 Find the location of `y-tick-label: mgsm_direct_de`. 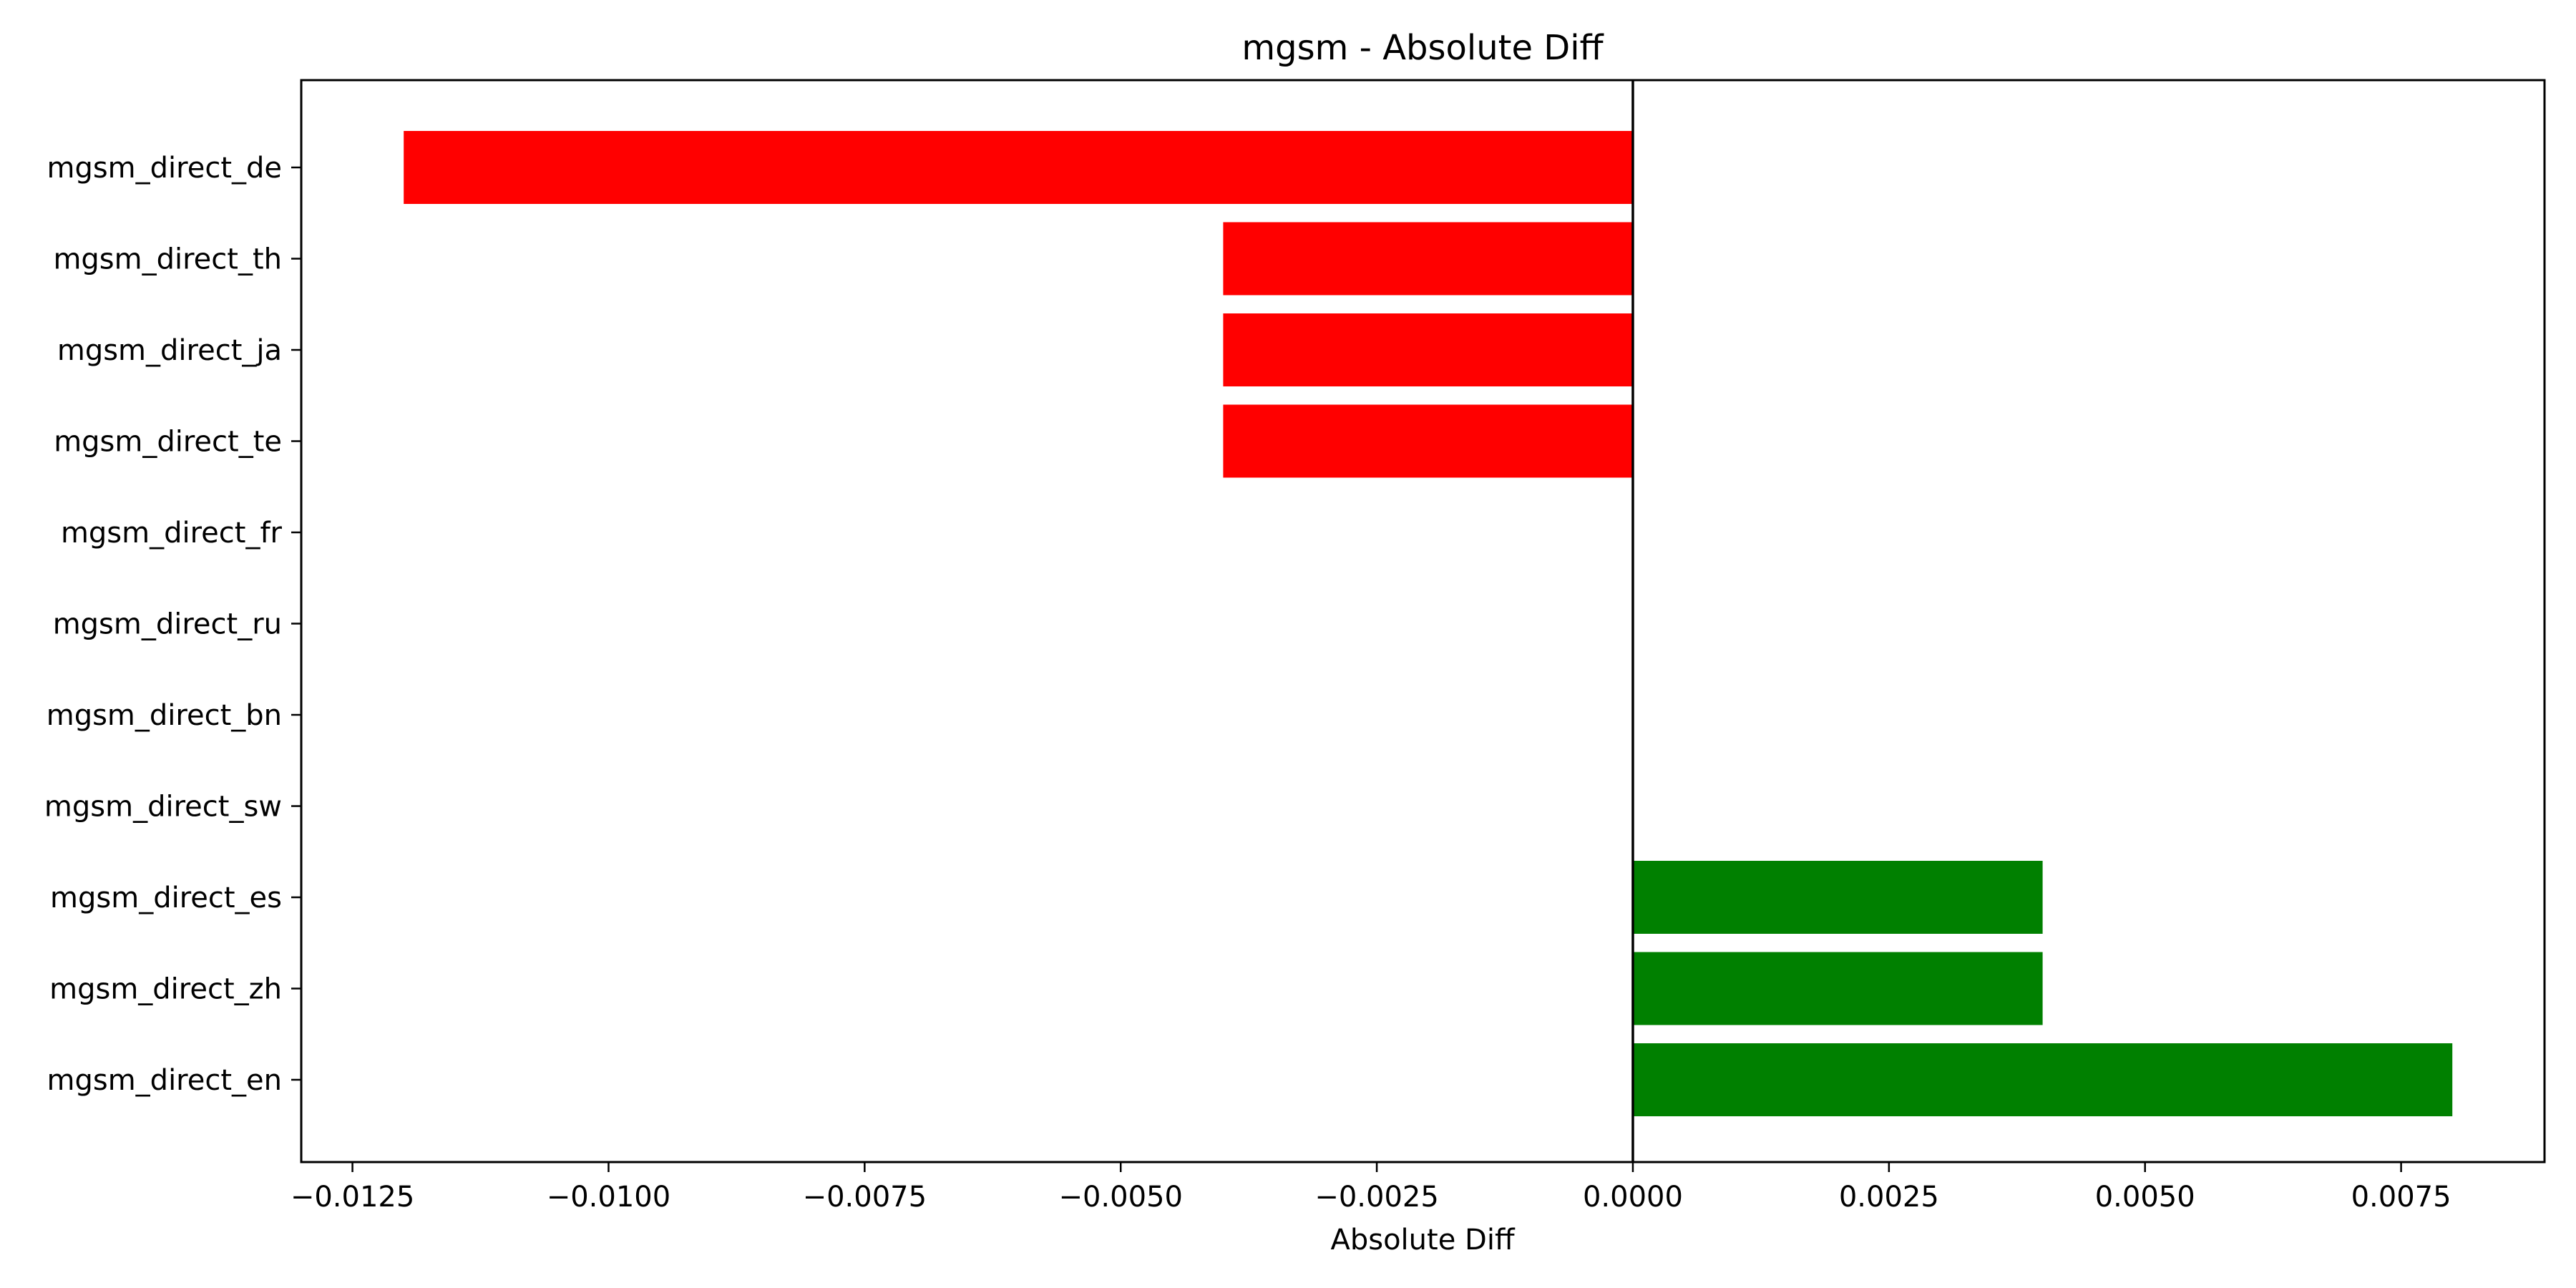

y-tick-label: mgsm_direct_de is located at coordinates (164, 168).